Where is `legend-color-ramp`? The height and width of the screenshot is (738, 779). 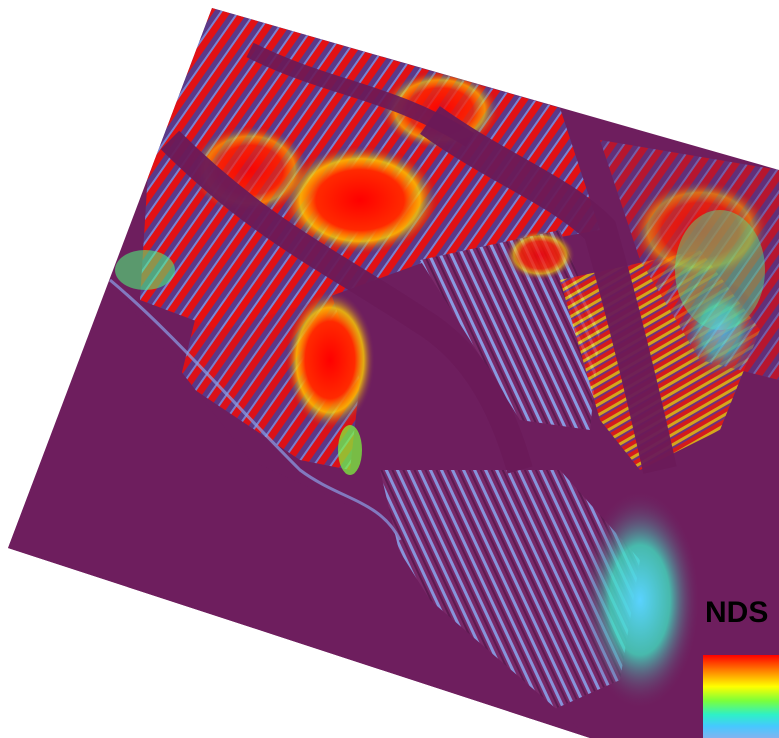
legend-color-ramp is located at coordinates (741, 696).